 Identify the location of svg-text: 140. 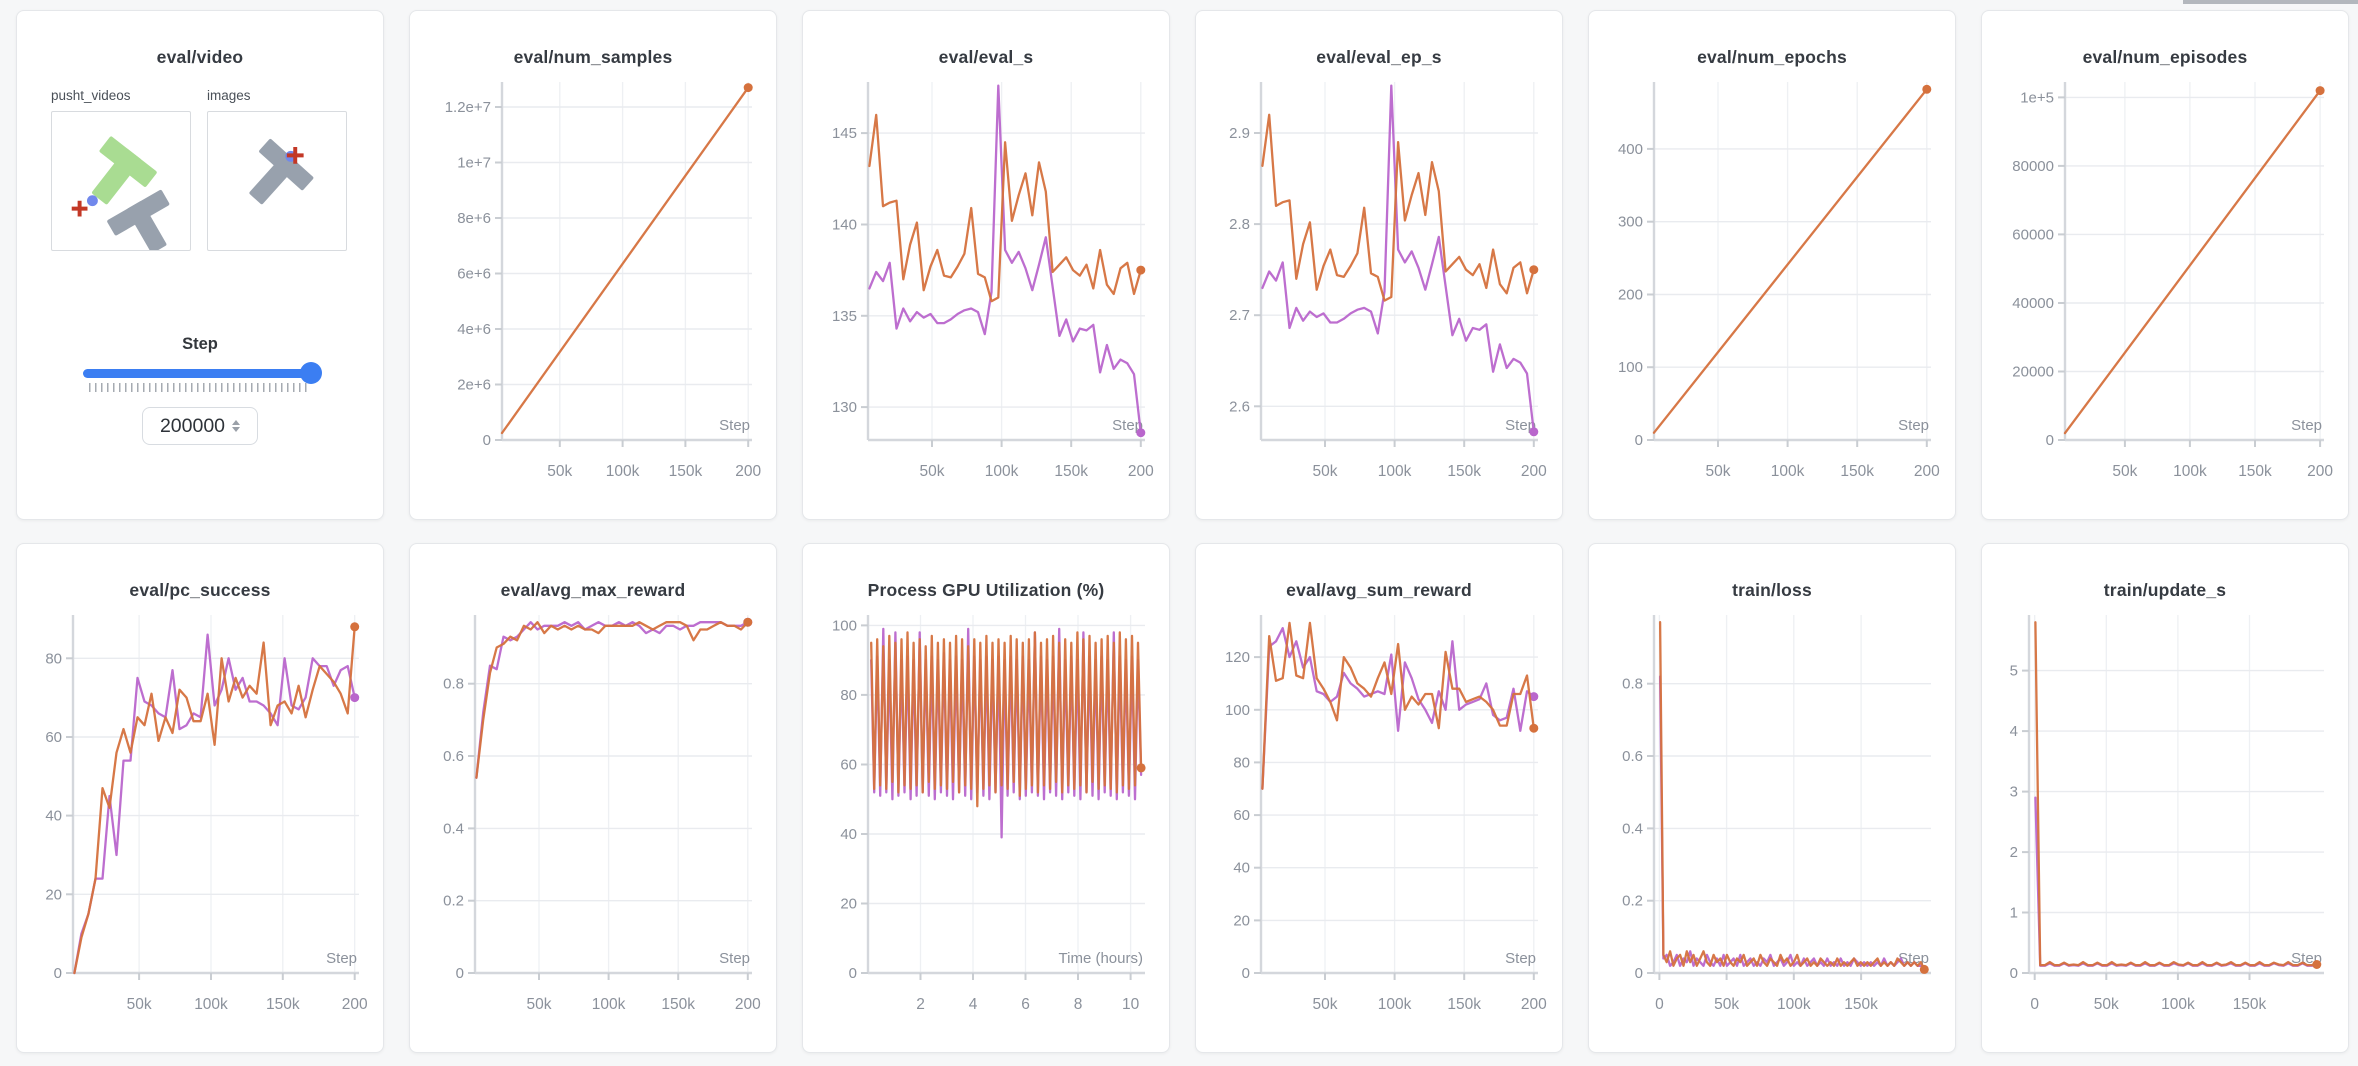
(844, 225).